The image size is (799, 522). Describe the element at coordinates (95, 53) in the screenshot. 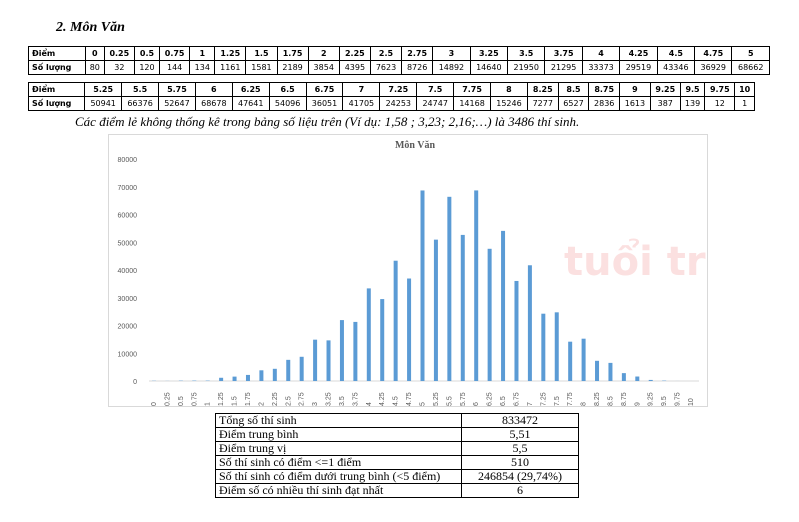

I see `score-cell: 0` at that location.